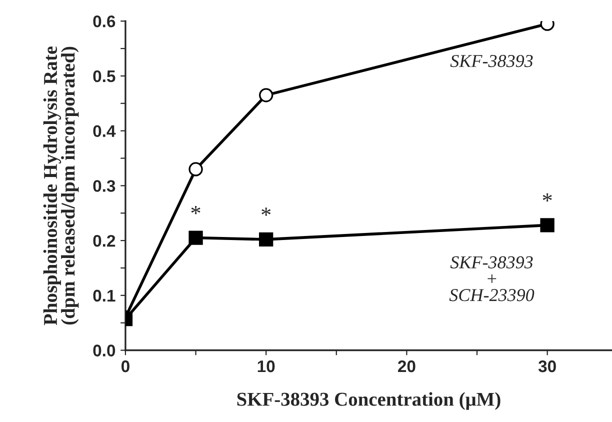 This screenshot has width=612, height=422. What do you see at coordinates (368, 401) in the screenshot?
I see `x-axis-title: SKF-38393 Concentration (μM)` at bounding box center [368, 401].